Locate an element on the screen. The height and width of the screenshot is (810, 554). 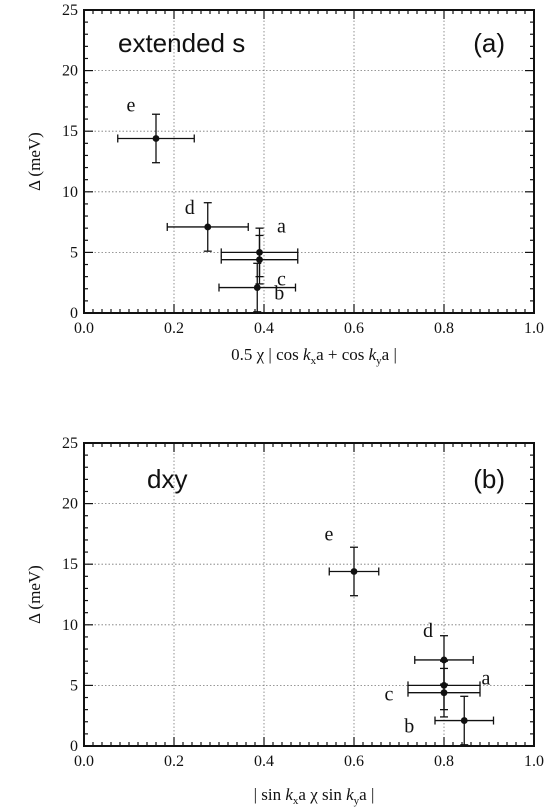
x-axis-title-part: a + cos is located at coordinates (342, 354).